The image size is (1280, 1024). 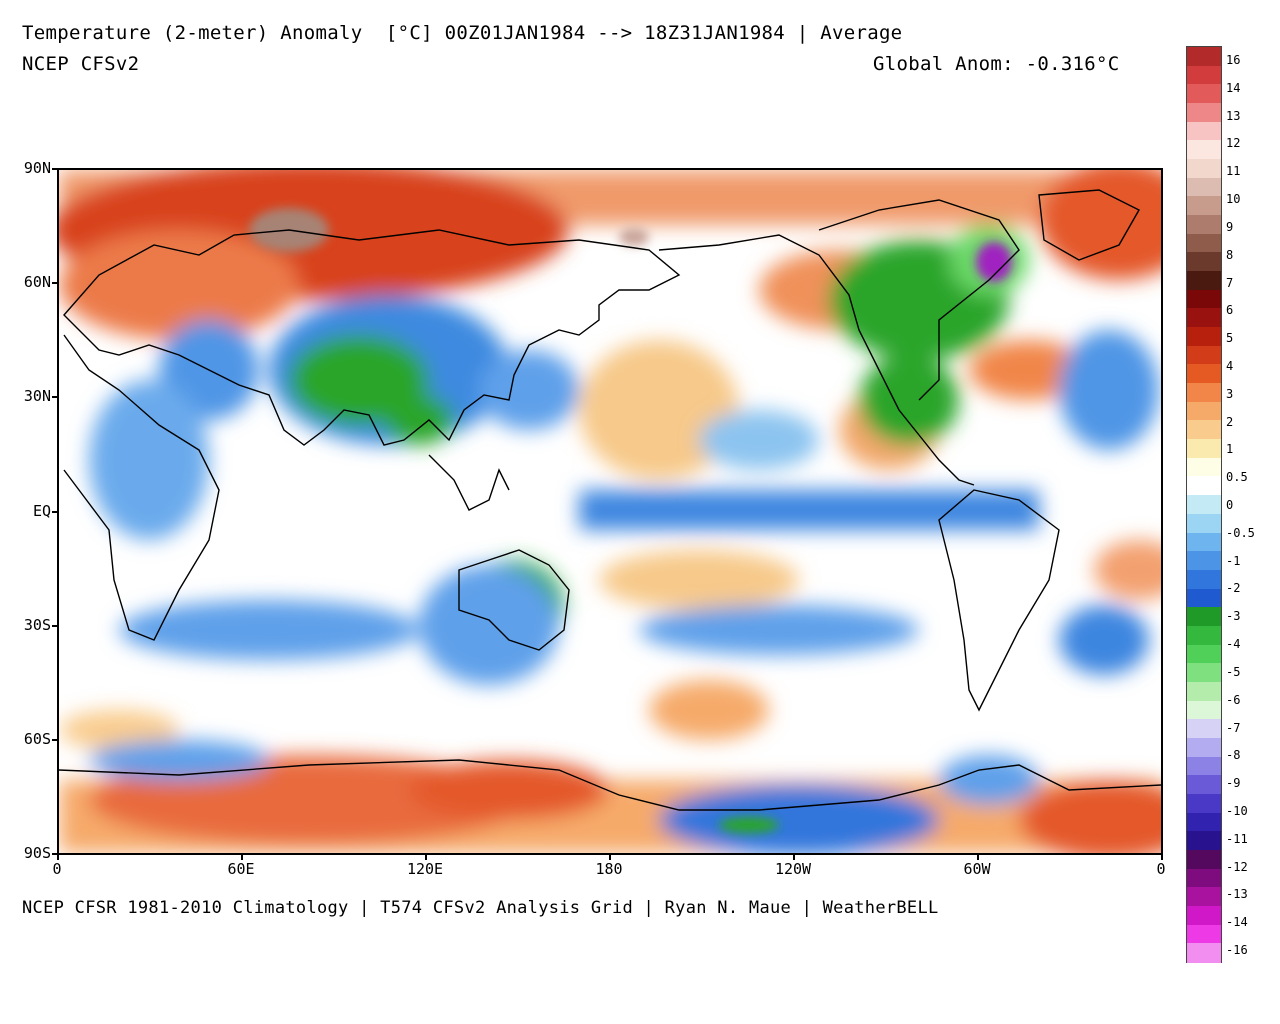 I want to click on colorbar-label: -13, so click(x=1237, y=894).